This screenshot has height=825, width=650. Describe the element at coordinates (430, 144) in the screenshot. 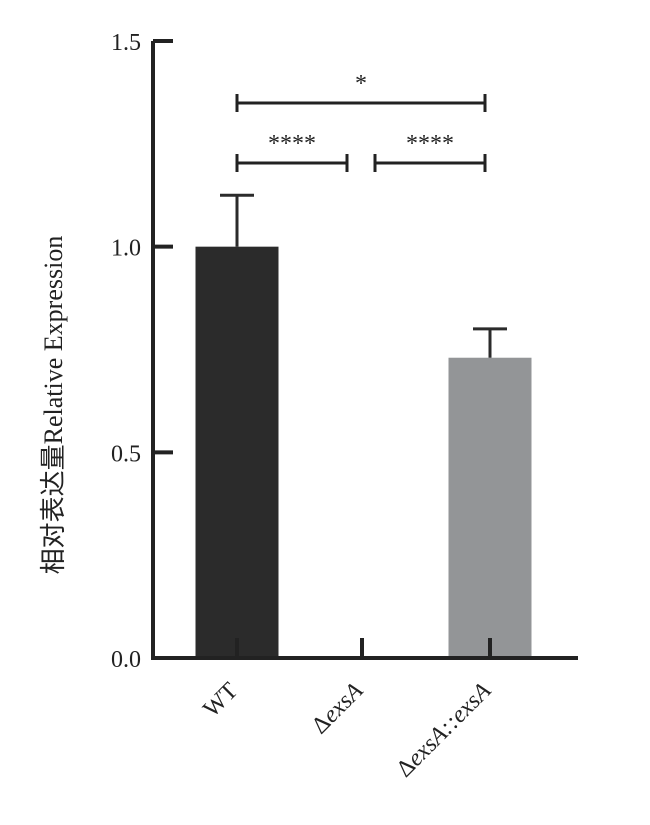

I see `sig-label-2: ****` at that location.